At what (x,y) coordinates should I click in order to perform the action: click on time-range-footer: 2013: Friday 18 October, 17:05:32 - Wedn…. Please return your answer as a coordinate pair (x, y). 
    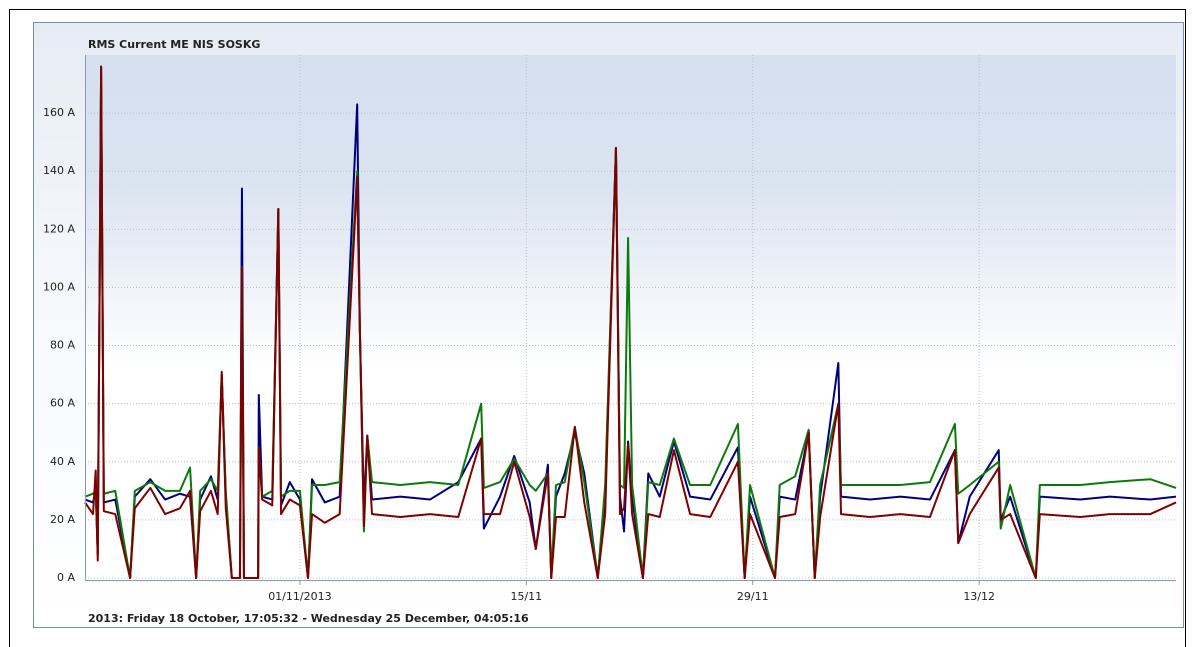
    Looking at the image, I should click on (308, 618).